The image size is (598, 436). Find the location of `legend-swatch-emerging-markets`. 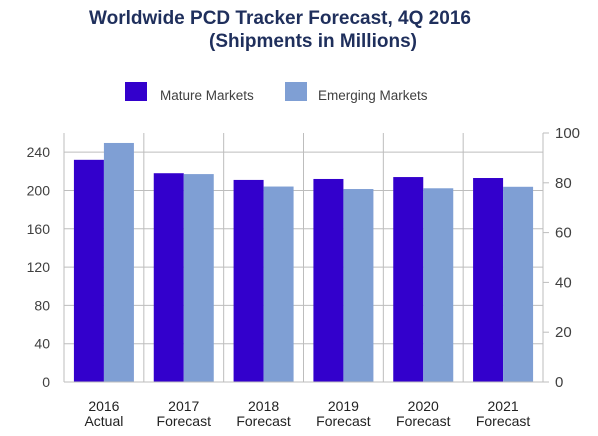

legend-swatch-emerging-markets is located at coordinates (296, 91).